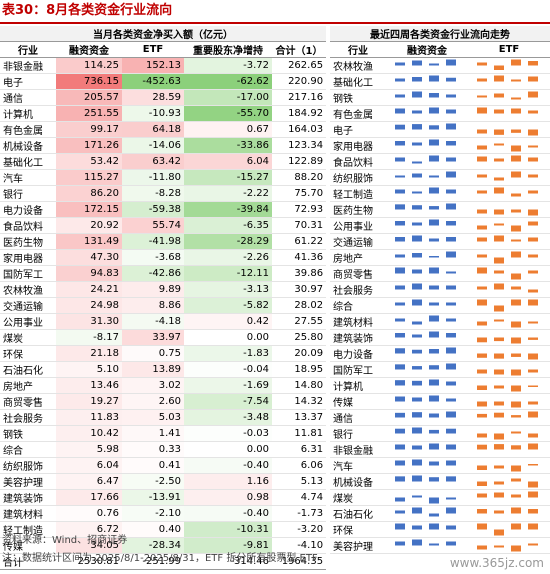 The height and width of the screenshot is (574, 550). I want to click on industry-cell: 通信, so click(28, 97).